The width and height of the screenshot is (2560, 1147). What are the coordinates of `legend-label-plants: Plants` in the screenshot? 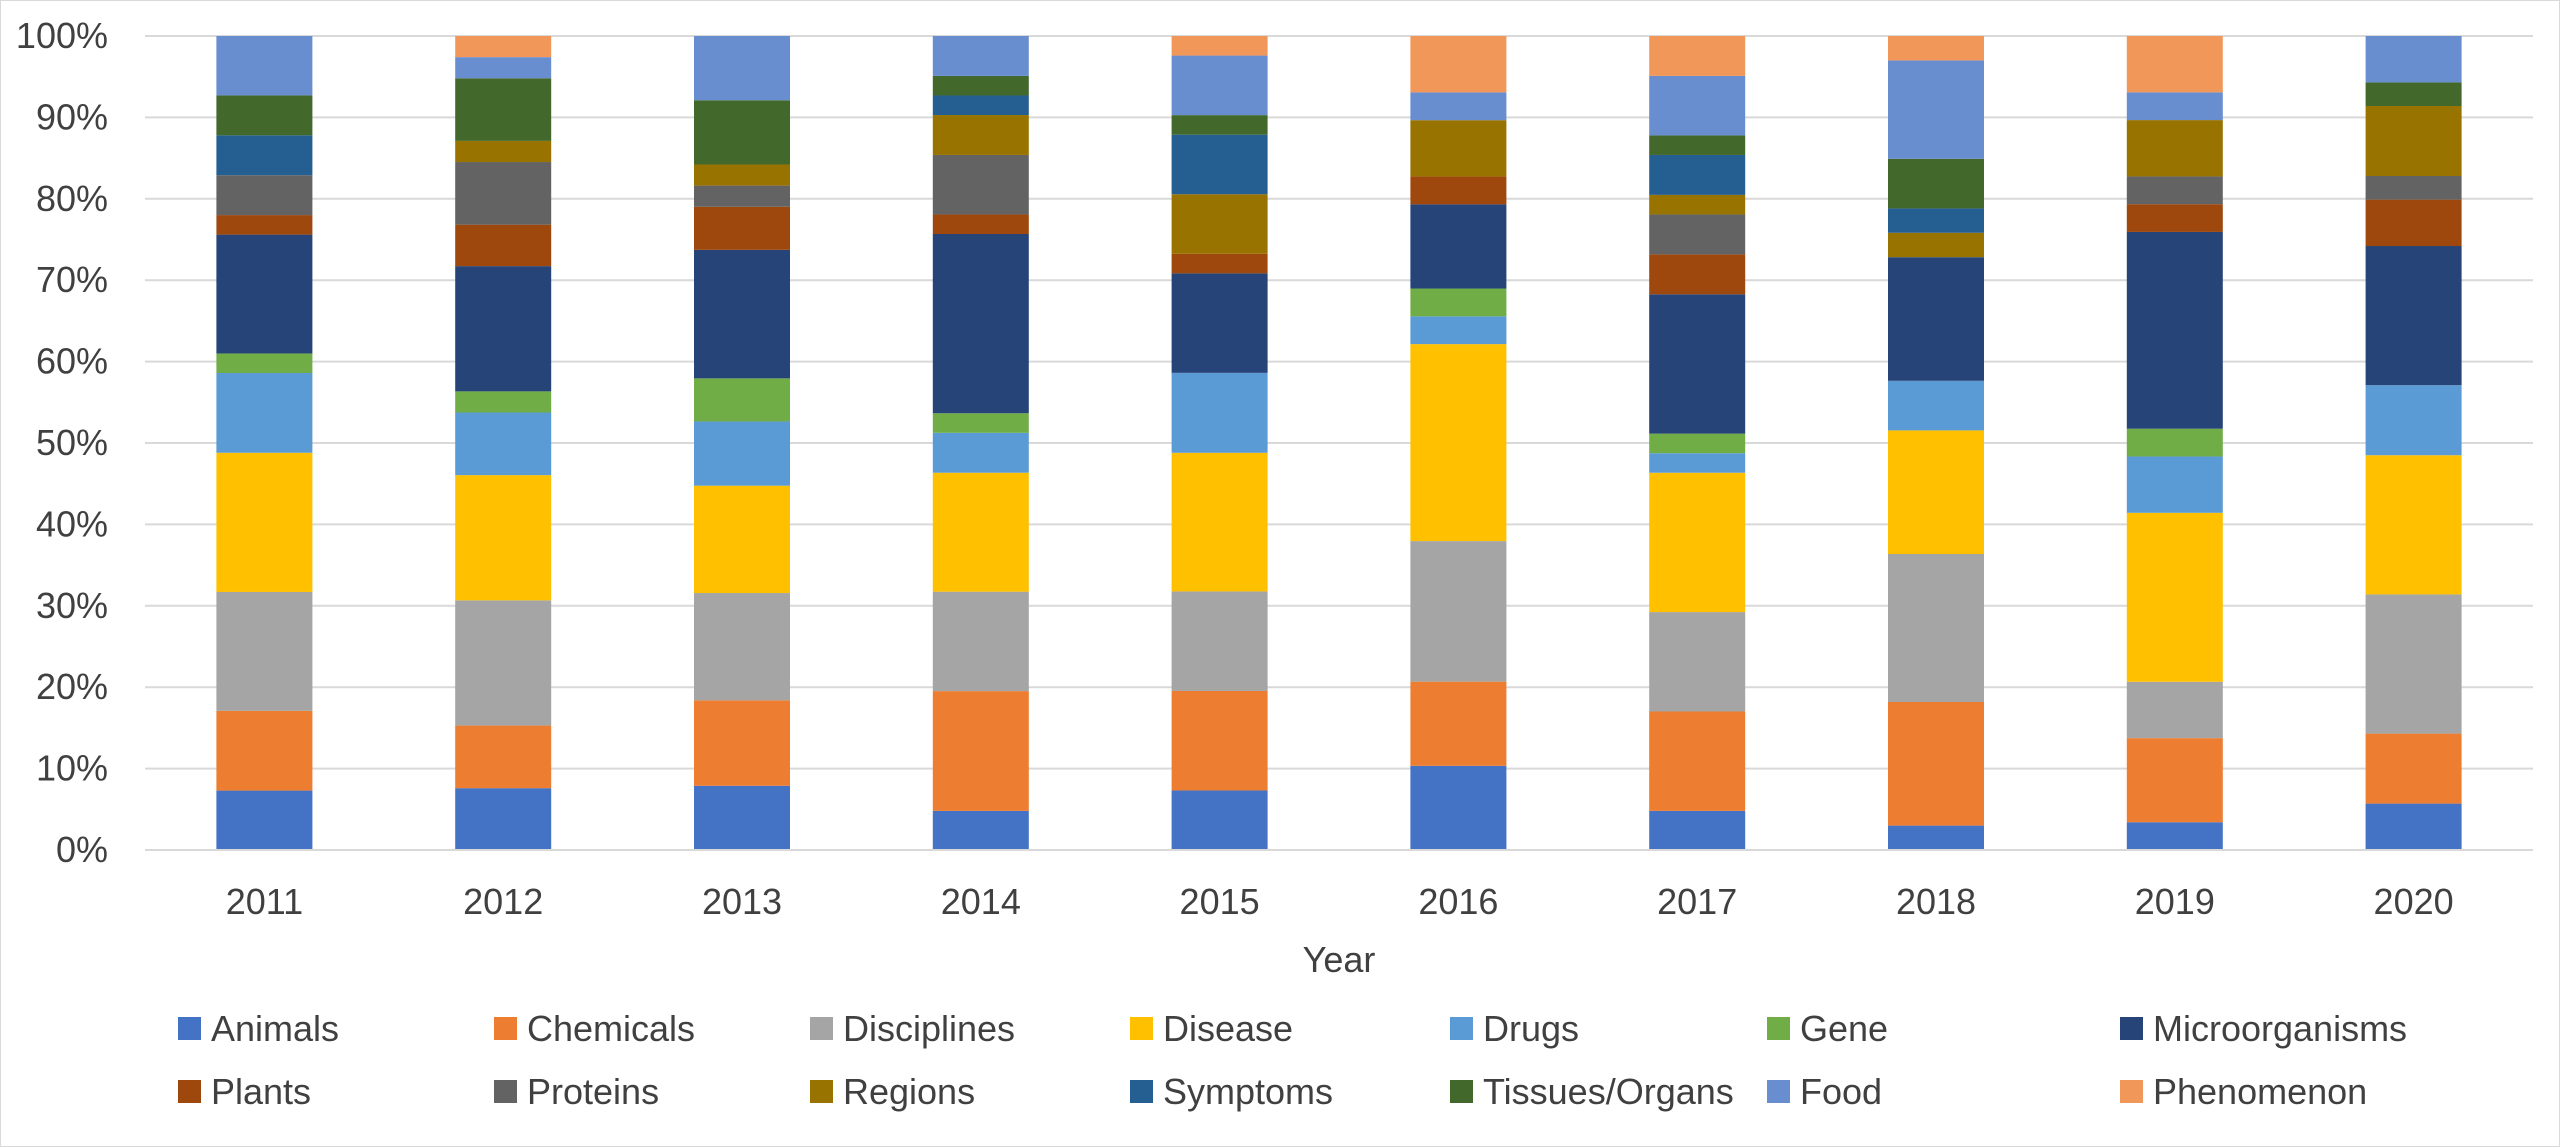 It's located at (261, 1091).